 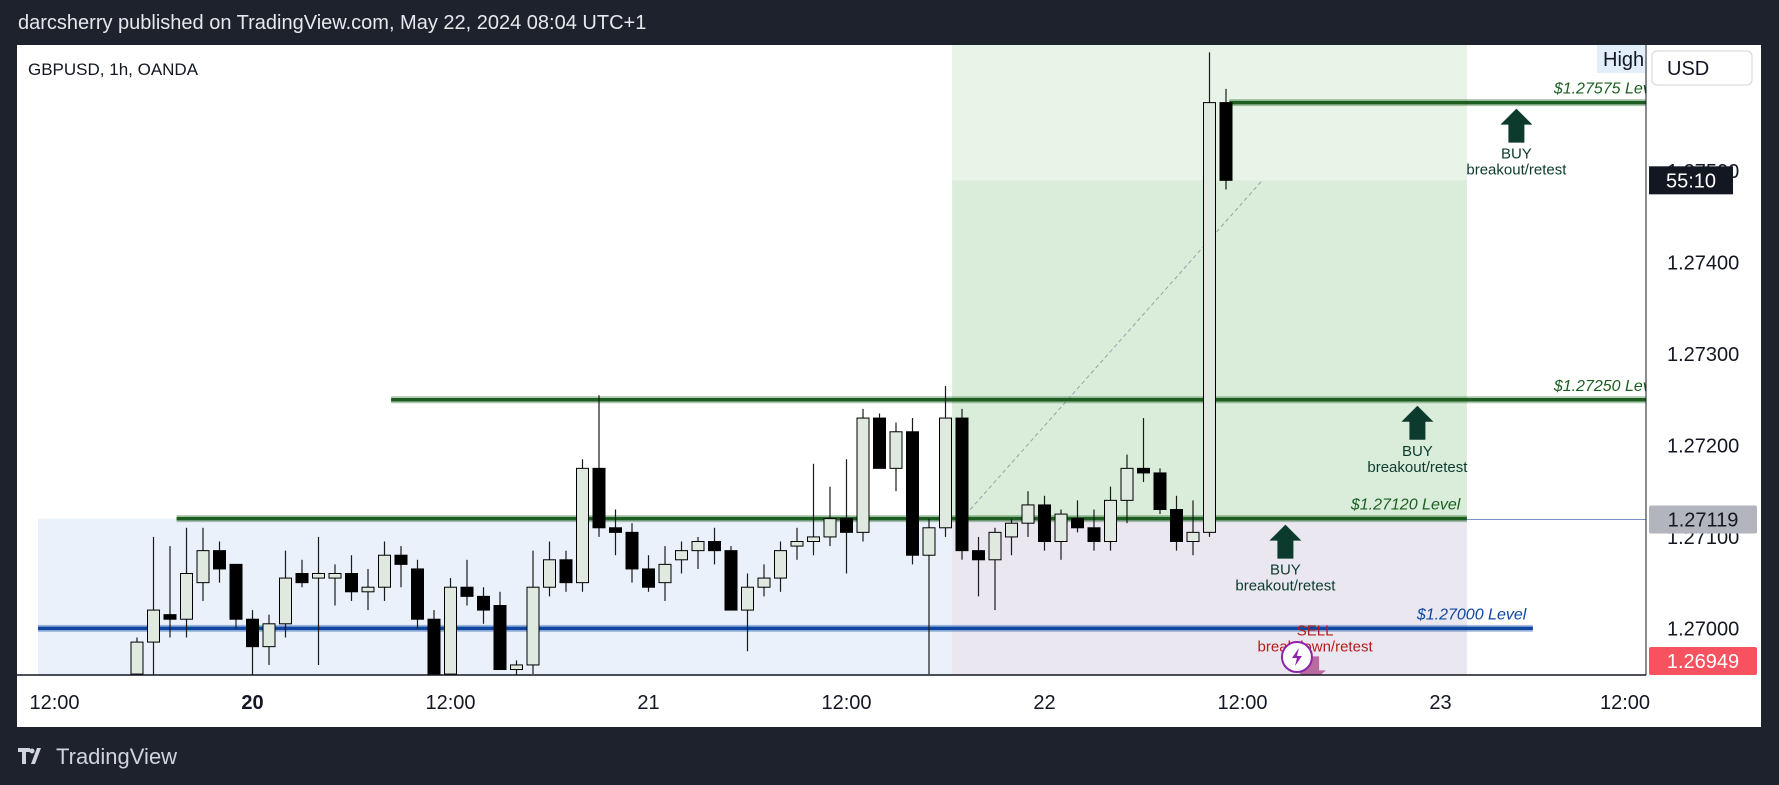 I want to click on x-tick-label: 20, so click(x=252, y=703).